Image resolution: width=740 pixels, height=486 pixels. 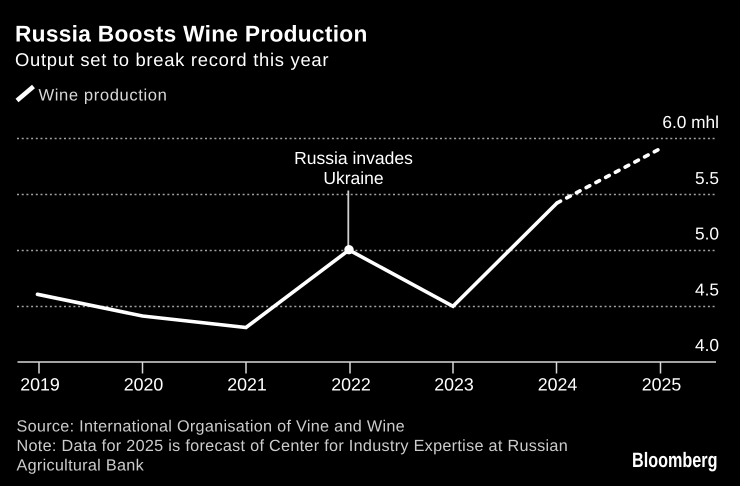 I want to click on svg-text: 2024, so click(x=558, y=385).